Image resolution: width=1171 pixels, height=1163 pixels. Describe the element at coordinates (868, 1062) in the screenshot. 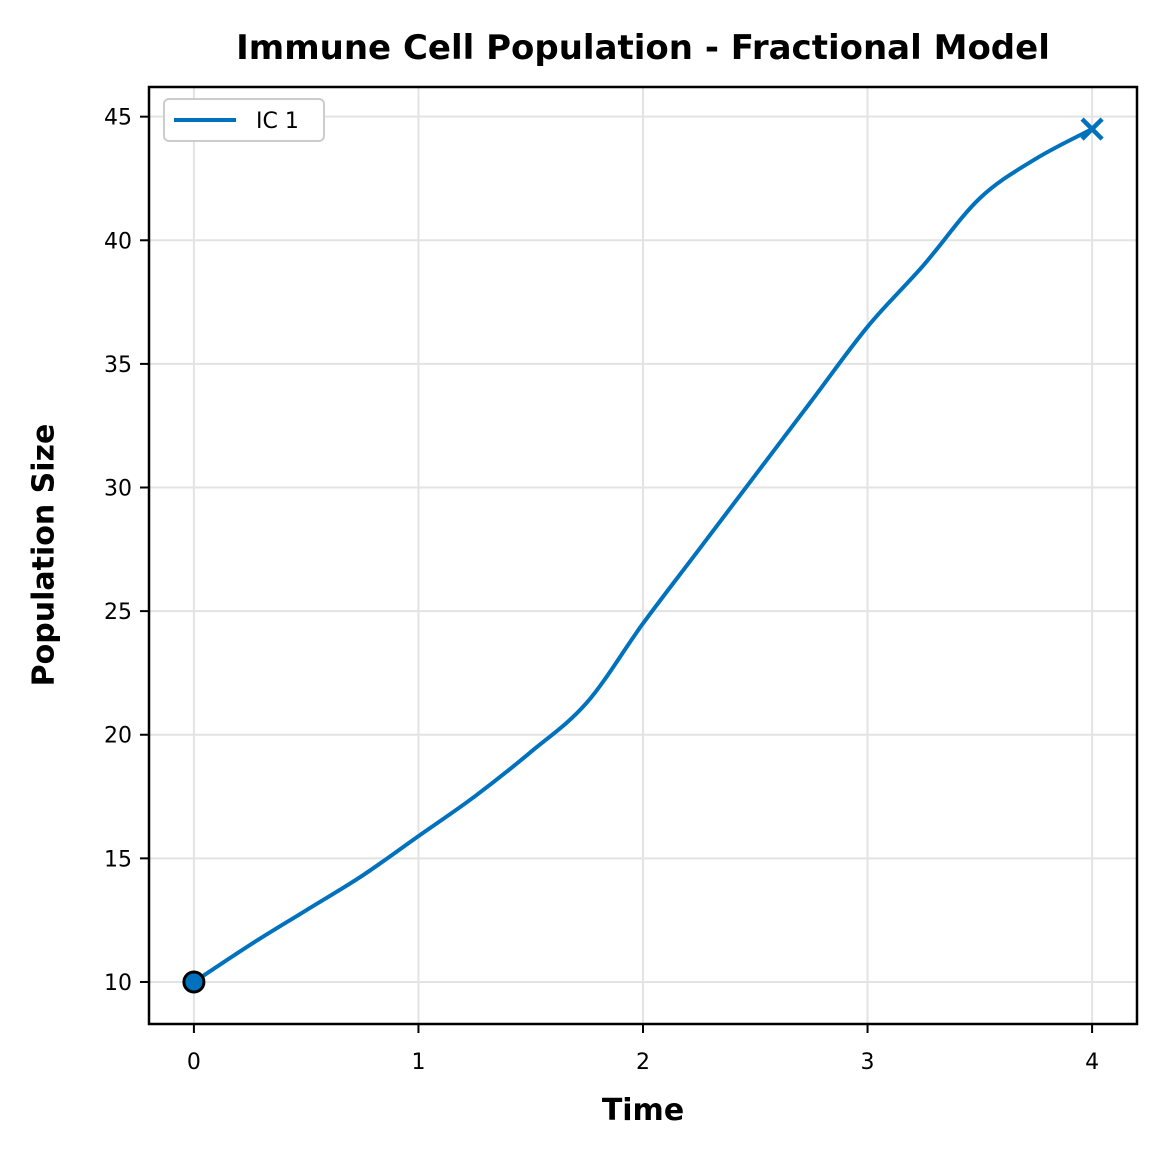

I see `x-tick-label-3: 3` at that location.